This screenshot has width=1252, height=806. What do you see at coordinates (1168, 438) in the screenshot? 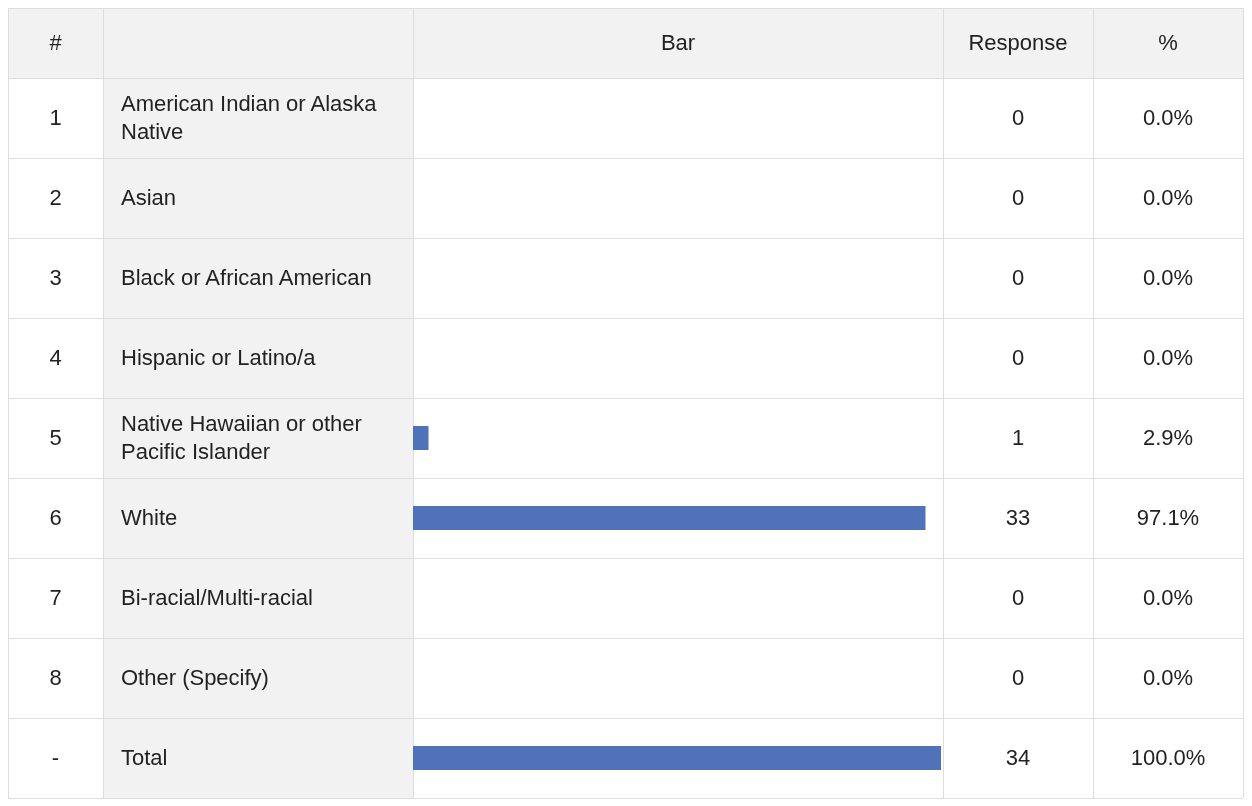
I see `text: 2.9%` at bounding box center [1168, 438].